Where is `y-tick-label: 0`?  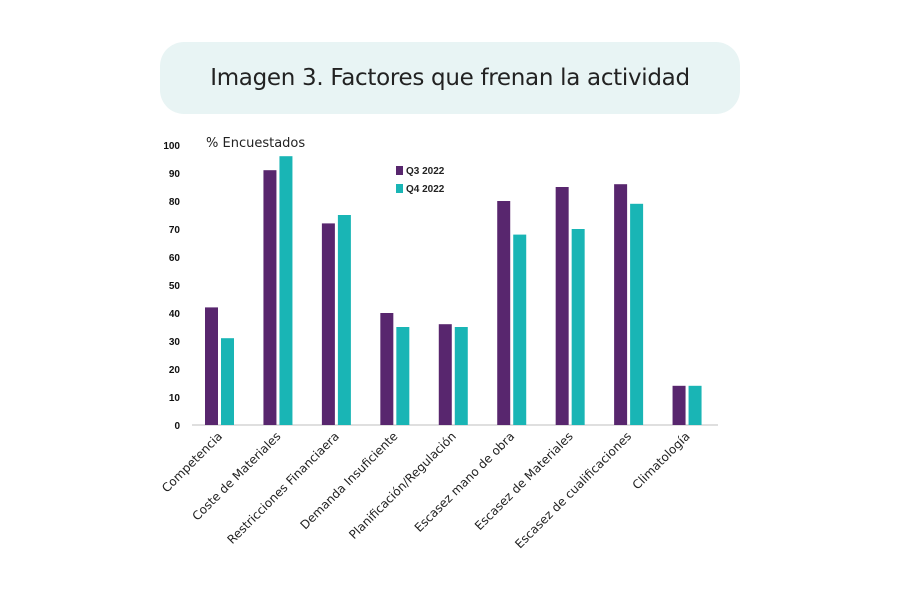 y-tick-label: 0 is located at coordinates (177, 426).